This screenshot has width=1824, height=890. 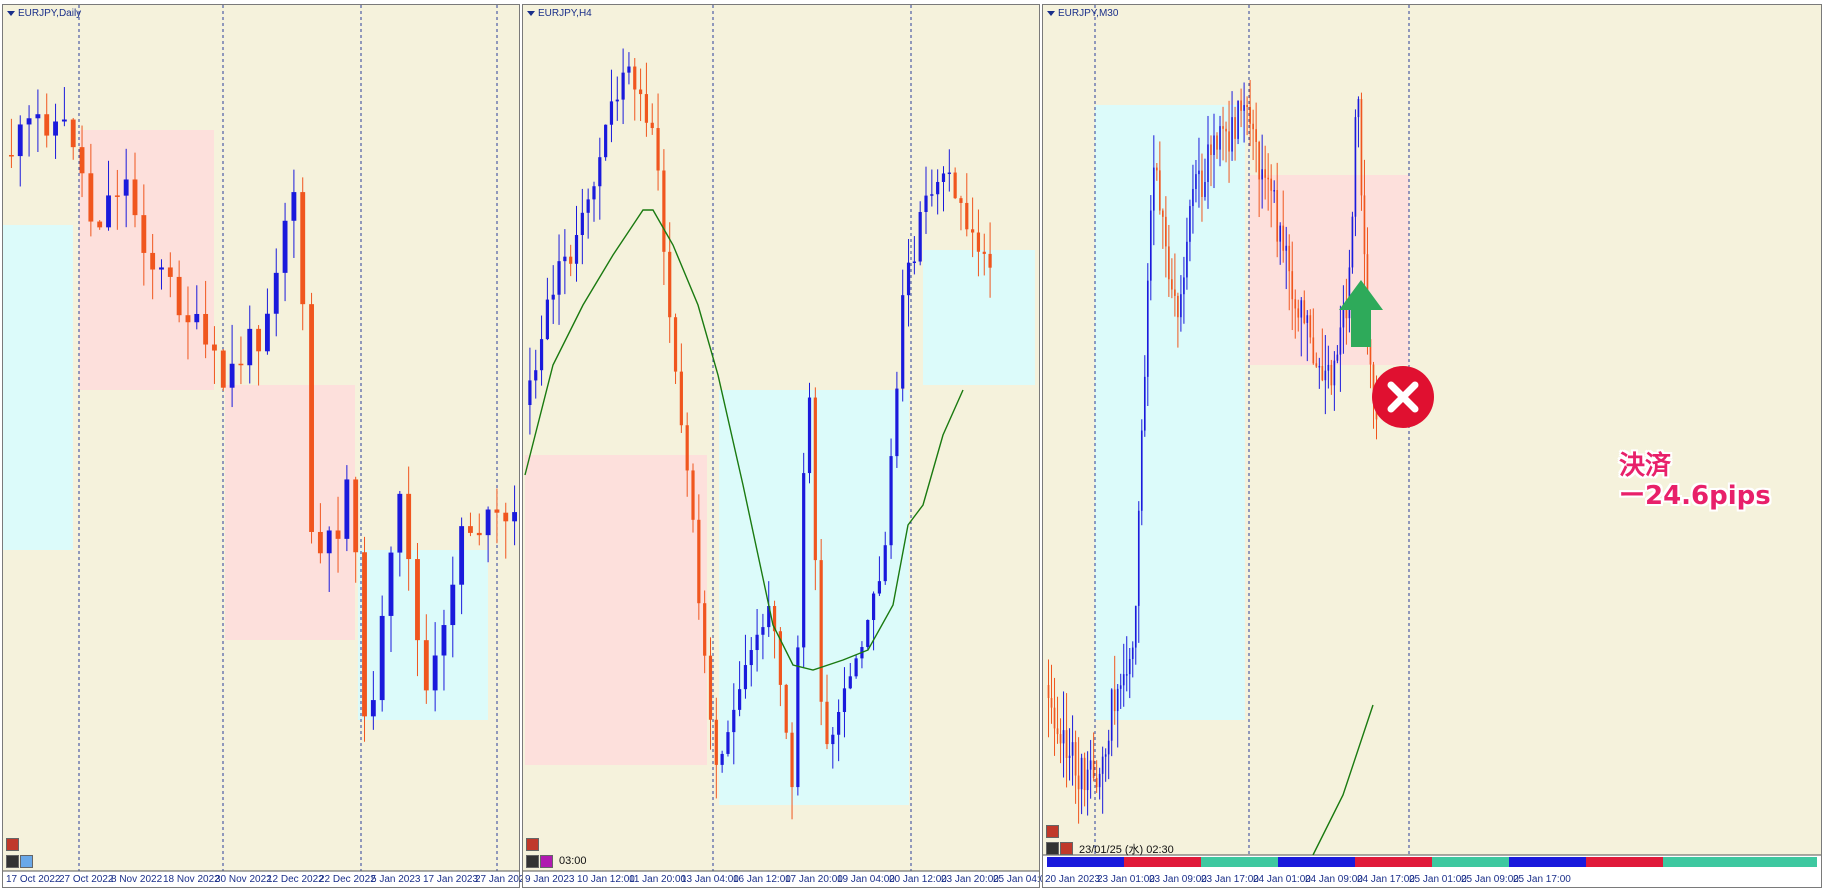 What do you see at coordinates (1126, 850) in the screenshot?
I see `time-label: 23/01/25 (水) 02:30` at bounding box center [1126, 850].